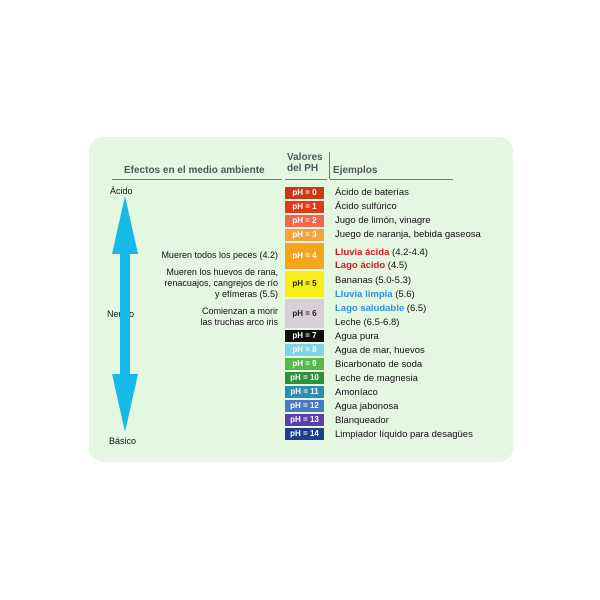 This screenshot has width=600, height=600. I want to click on ph-box-13: pH = 13, so click(304, 420).